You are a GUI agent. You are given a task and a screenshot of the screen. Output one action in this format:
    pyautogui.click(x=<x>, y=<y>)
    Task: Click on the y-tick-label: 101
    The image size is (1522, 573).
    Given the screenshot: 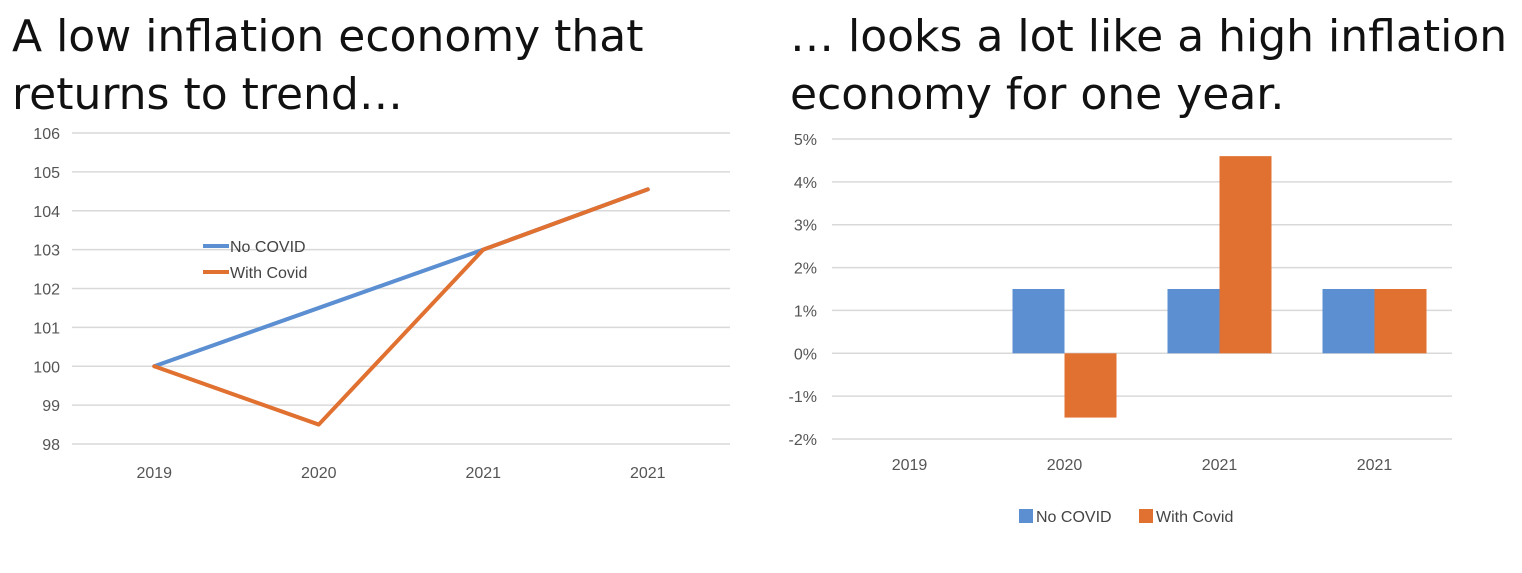 What is the action you would take?
    pyautogui.click(x=46, y=328)
    